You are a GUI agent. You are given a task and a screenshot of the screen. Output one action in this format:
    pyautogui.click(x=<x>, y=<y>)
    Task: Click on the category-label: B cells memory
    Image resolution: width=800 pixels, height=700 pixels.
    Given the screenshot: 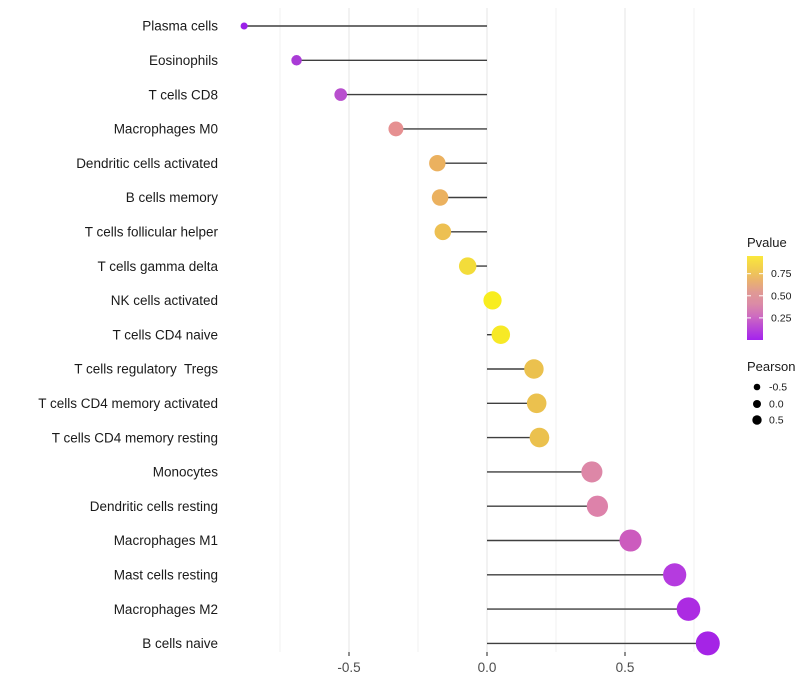 What is the action you would take?
    pyautogui.click(x=172, y=197)
    